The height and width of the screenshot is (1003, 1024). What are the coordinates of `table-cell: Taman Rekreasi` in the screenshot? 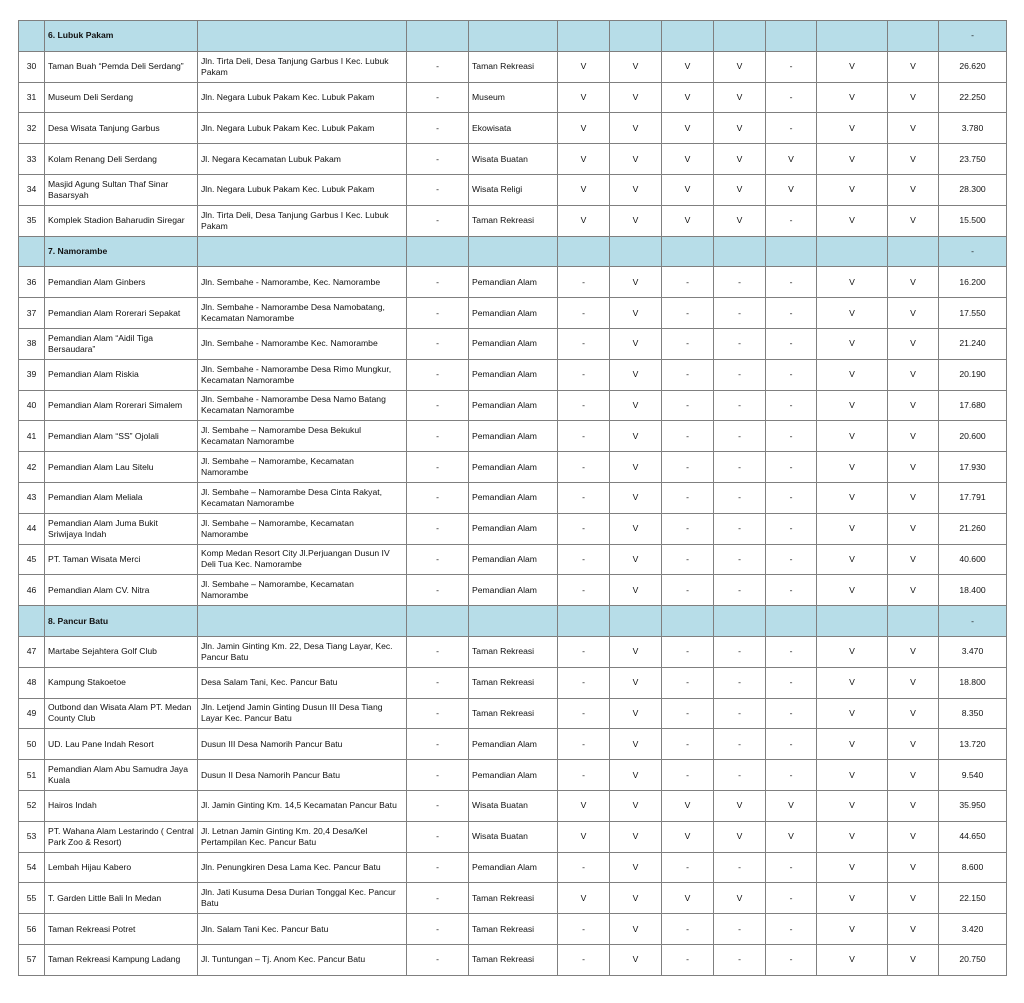 It's located at (513, 929).